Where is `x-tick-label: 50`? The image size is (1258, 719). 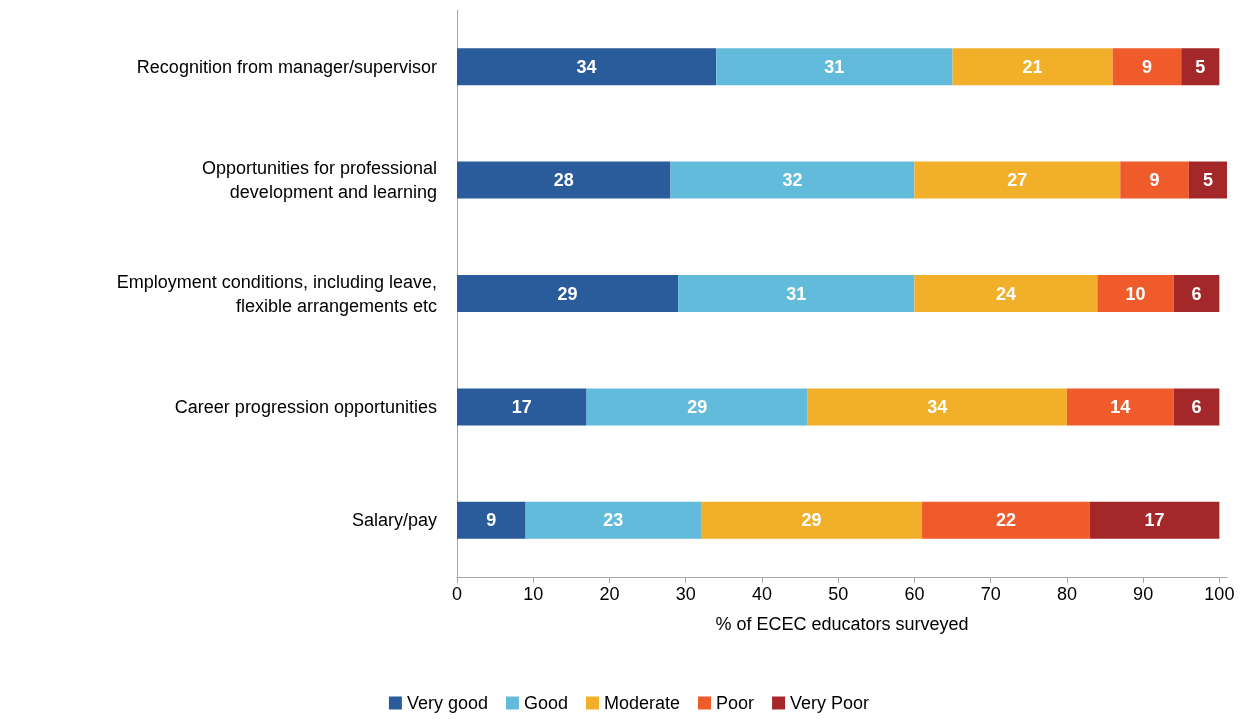 x-tick-label: 50 is located at coordinates (838, 594).